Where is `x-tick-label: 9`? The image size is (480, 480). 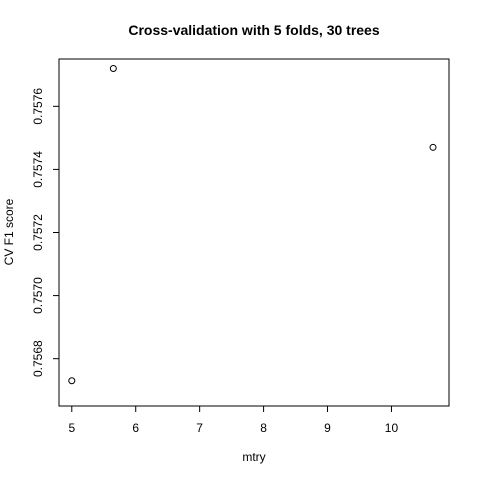 x-tick-label: 9 is located at coordinates (327, 428).